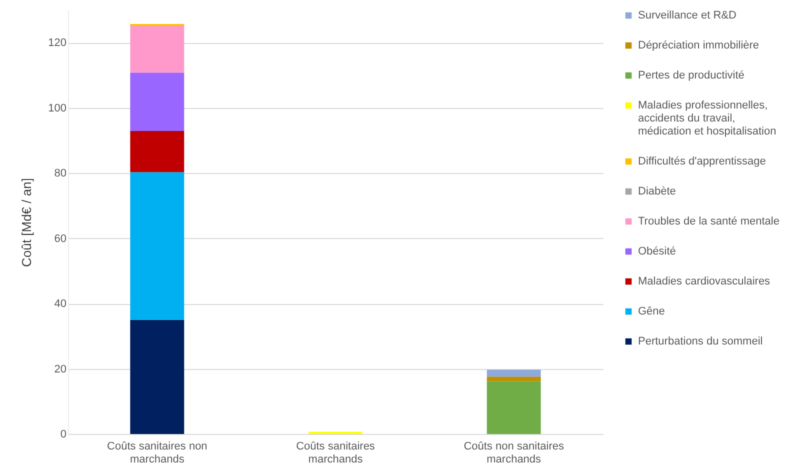 The height and width of the screenshot is (474, 790). Describe the element at coordinates (657, 192) in the screenshot. I see `legend-label: Diabète` at that location.